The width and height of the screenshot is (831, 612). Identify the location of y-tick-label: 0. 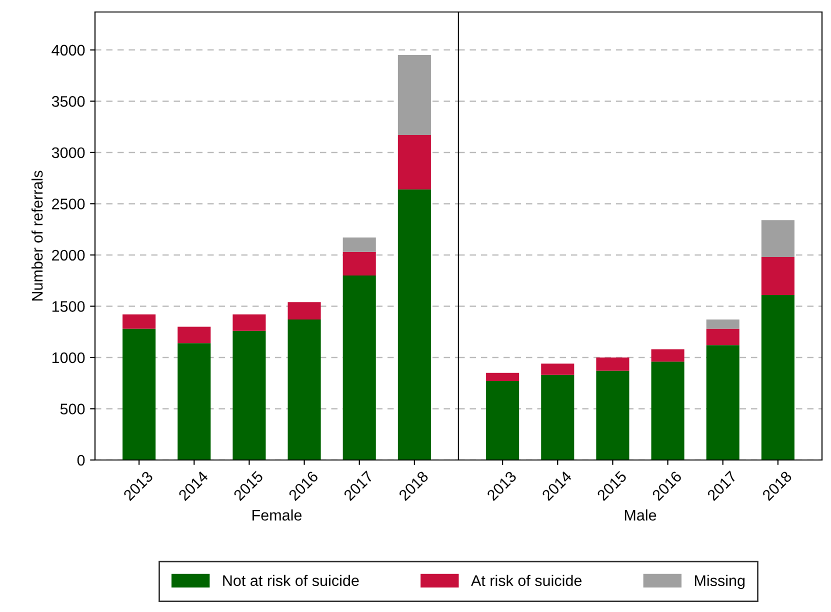
(81, 460).